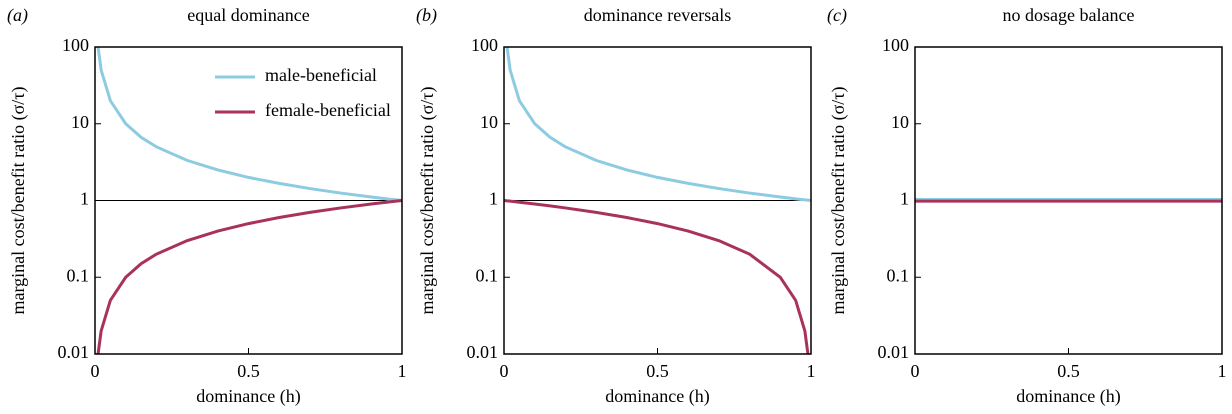 The height and width of the screenshot is (414, 1232). Describe the element at coordinates (328, 110) in the screenshot. I see `legend-label: female-beneficial` at that location.